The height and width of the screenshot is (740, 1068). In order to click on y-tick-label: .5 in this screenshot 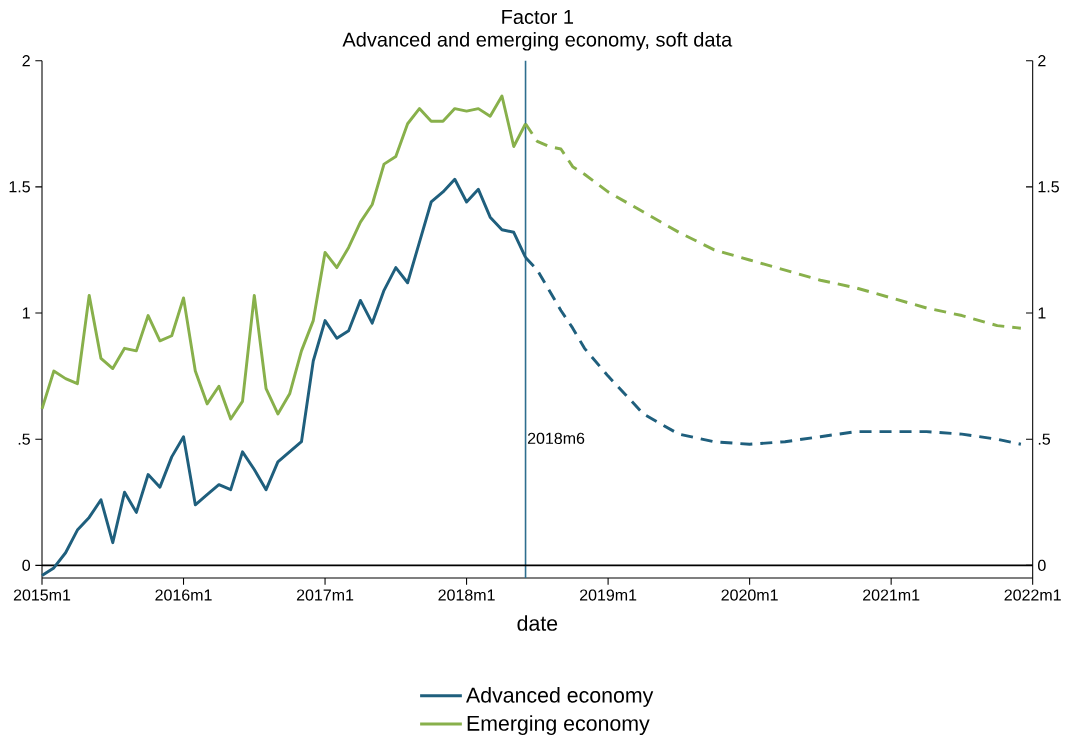, I will do `click(24, 439)`.